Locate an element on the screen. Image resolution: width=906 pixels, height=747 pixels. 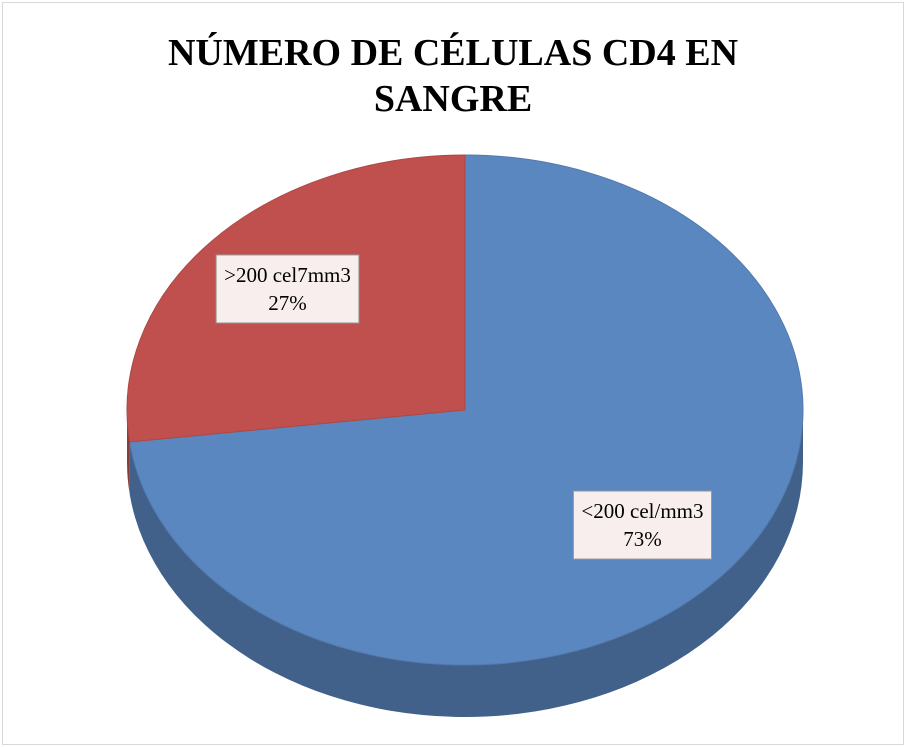
label-value: 73% is located at coordinates (642, 539).